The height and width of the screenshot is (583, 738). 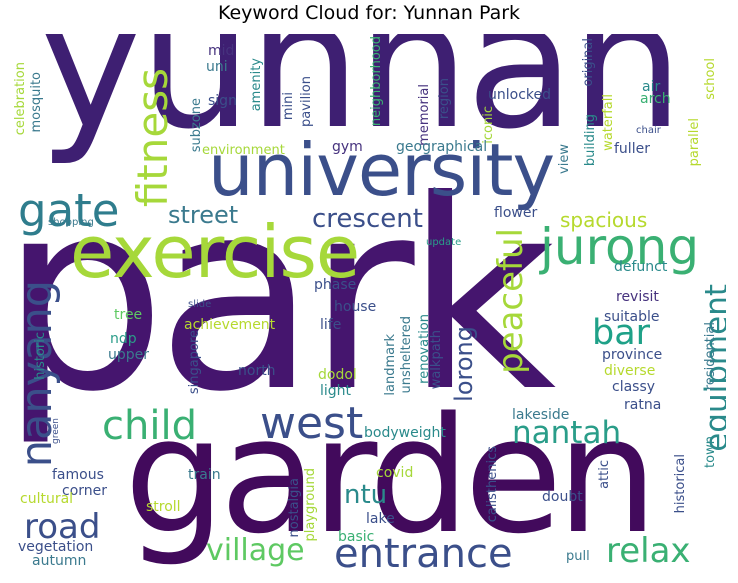 I want to click on word-arch: arch, so click(x=655, y=99).